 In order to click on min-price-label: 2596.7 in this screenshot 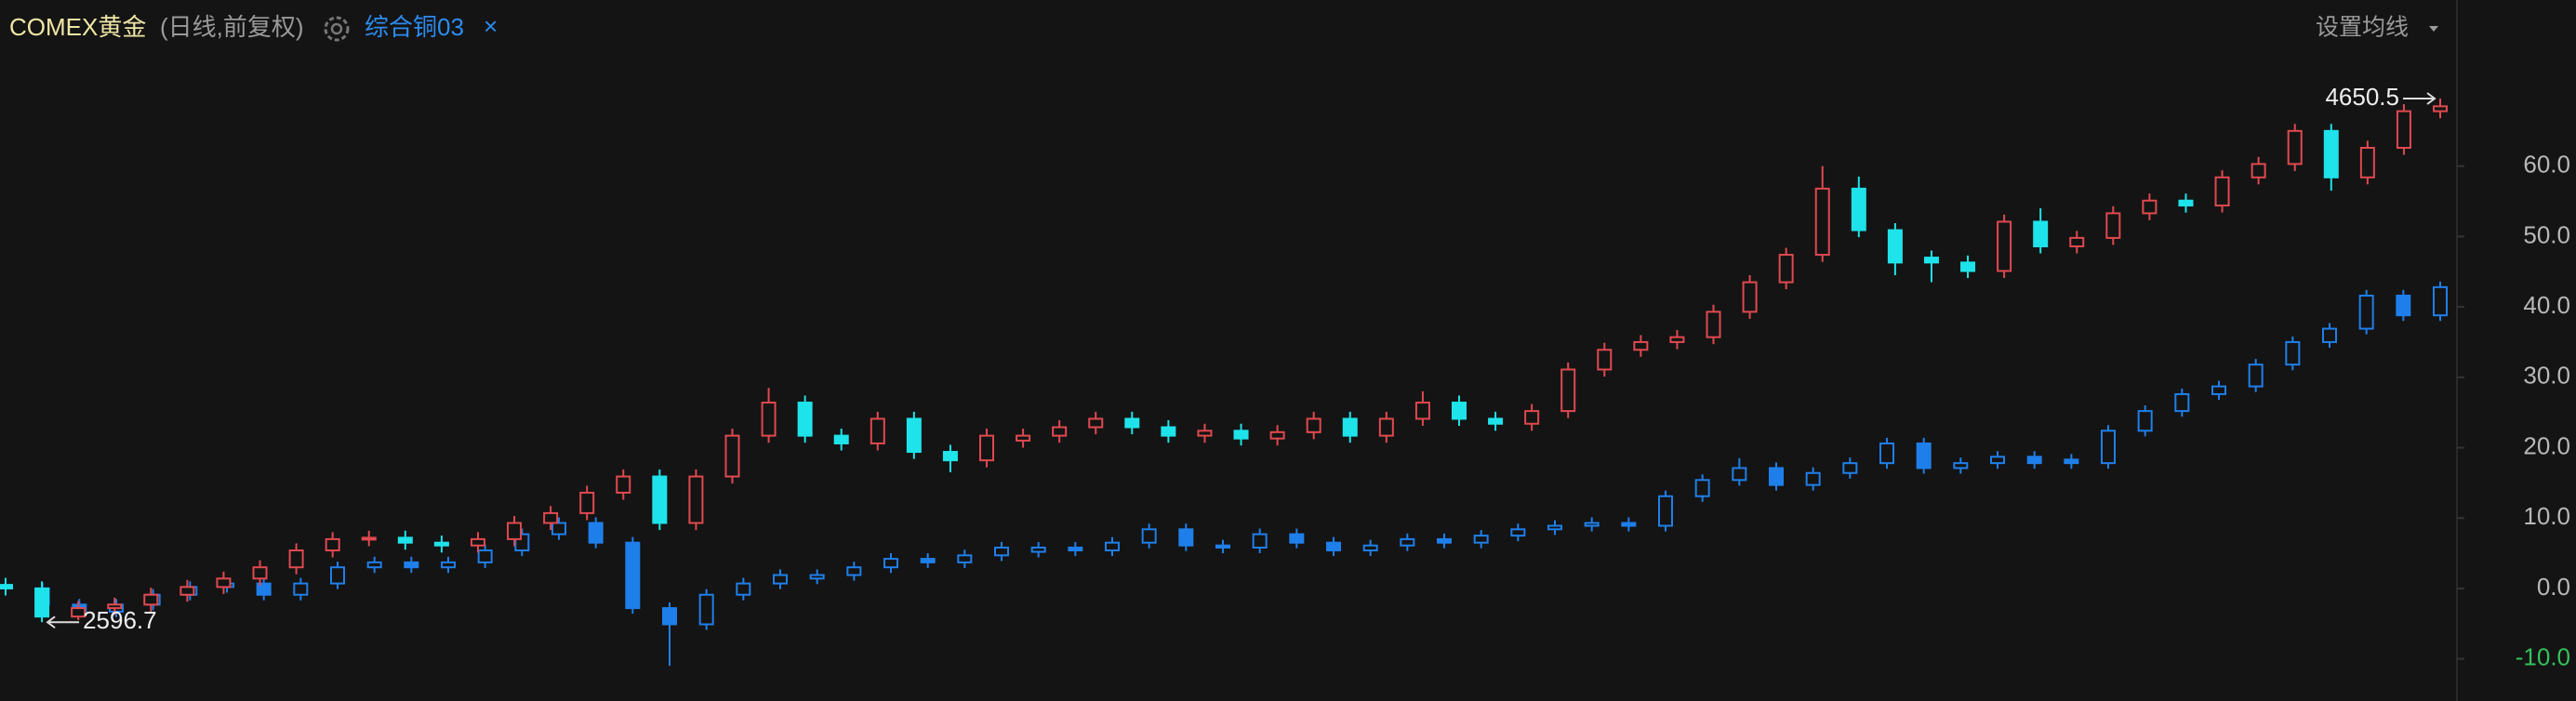, I will do `click(120, 620)`.